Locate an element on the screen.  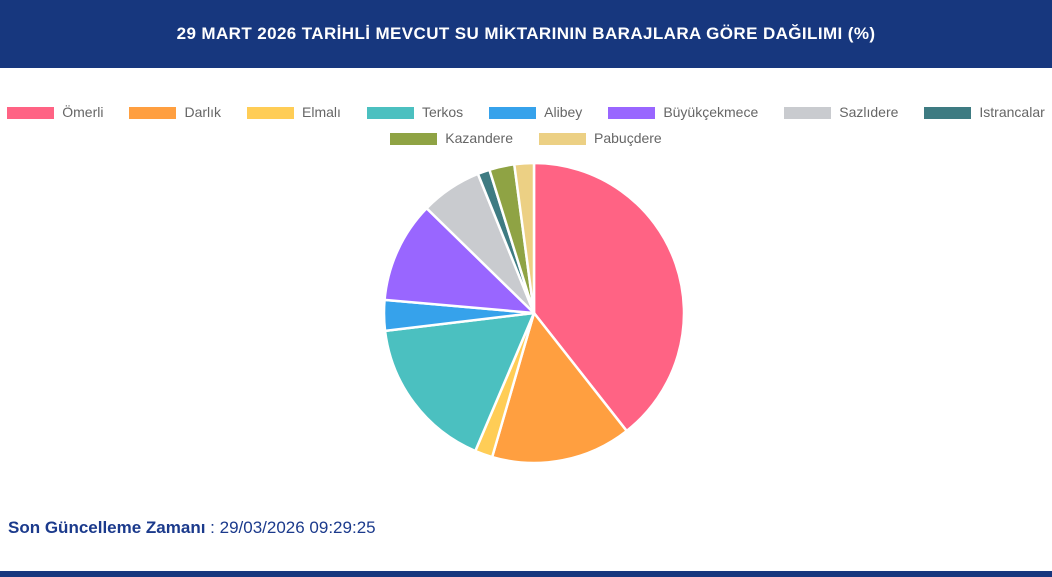
bottom-divider-bar is located at coordinates (526, 574).